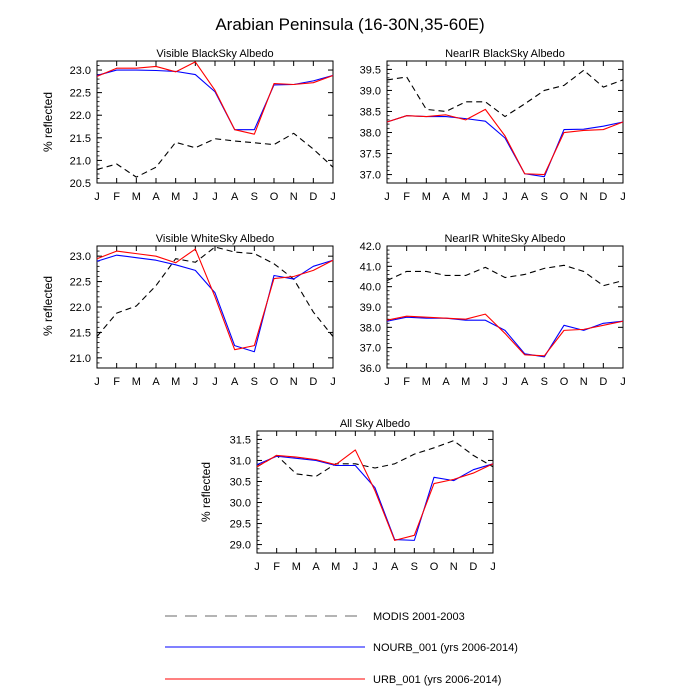 The image size is (700, 700). What do you see at coordinates (349, 24) in the screenshot?
I see `figure-title: Arabian Peninsula (16-30N,35-60E)` at bounding box center [349, 24].